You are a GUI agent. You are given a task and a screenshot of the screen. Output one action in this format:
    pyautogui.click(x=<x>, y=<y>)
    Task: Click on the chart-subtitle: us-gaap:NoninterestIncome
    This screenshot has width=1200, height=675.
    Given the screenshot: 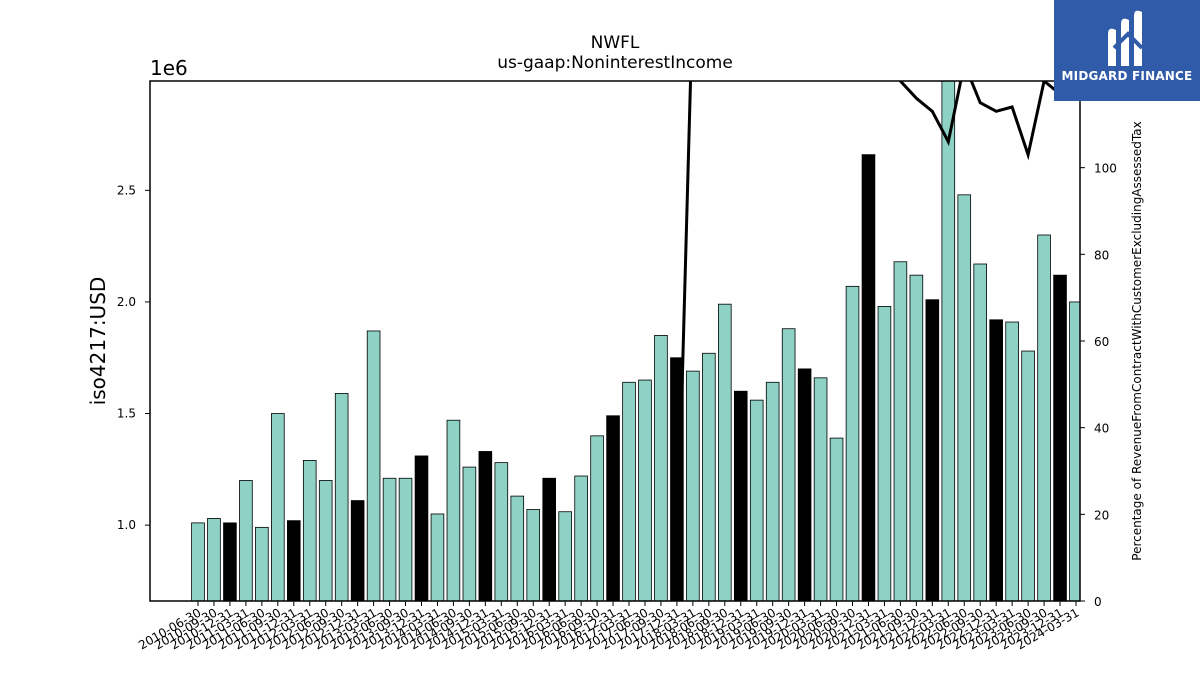 What is the action you would take?
    pyautogui.click(x=615, y=63)
    